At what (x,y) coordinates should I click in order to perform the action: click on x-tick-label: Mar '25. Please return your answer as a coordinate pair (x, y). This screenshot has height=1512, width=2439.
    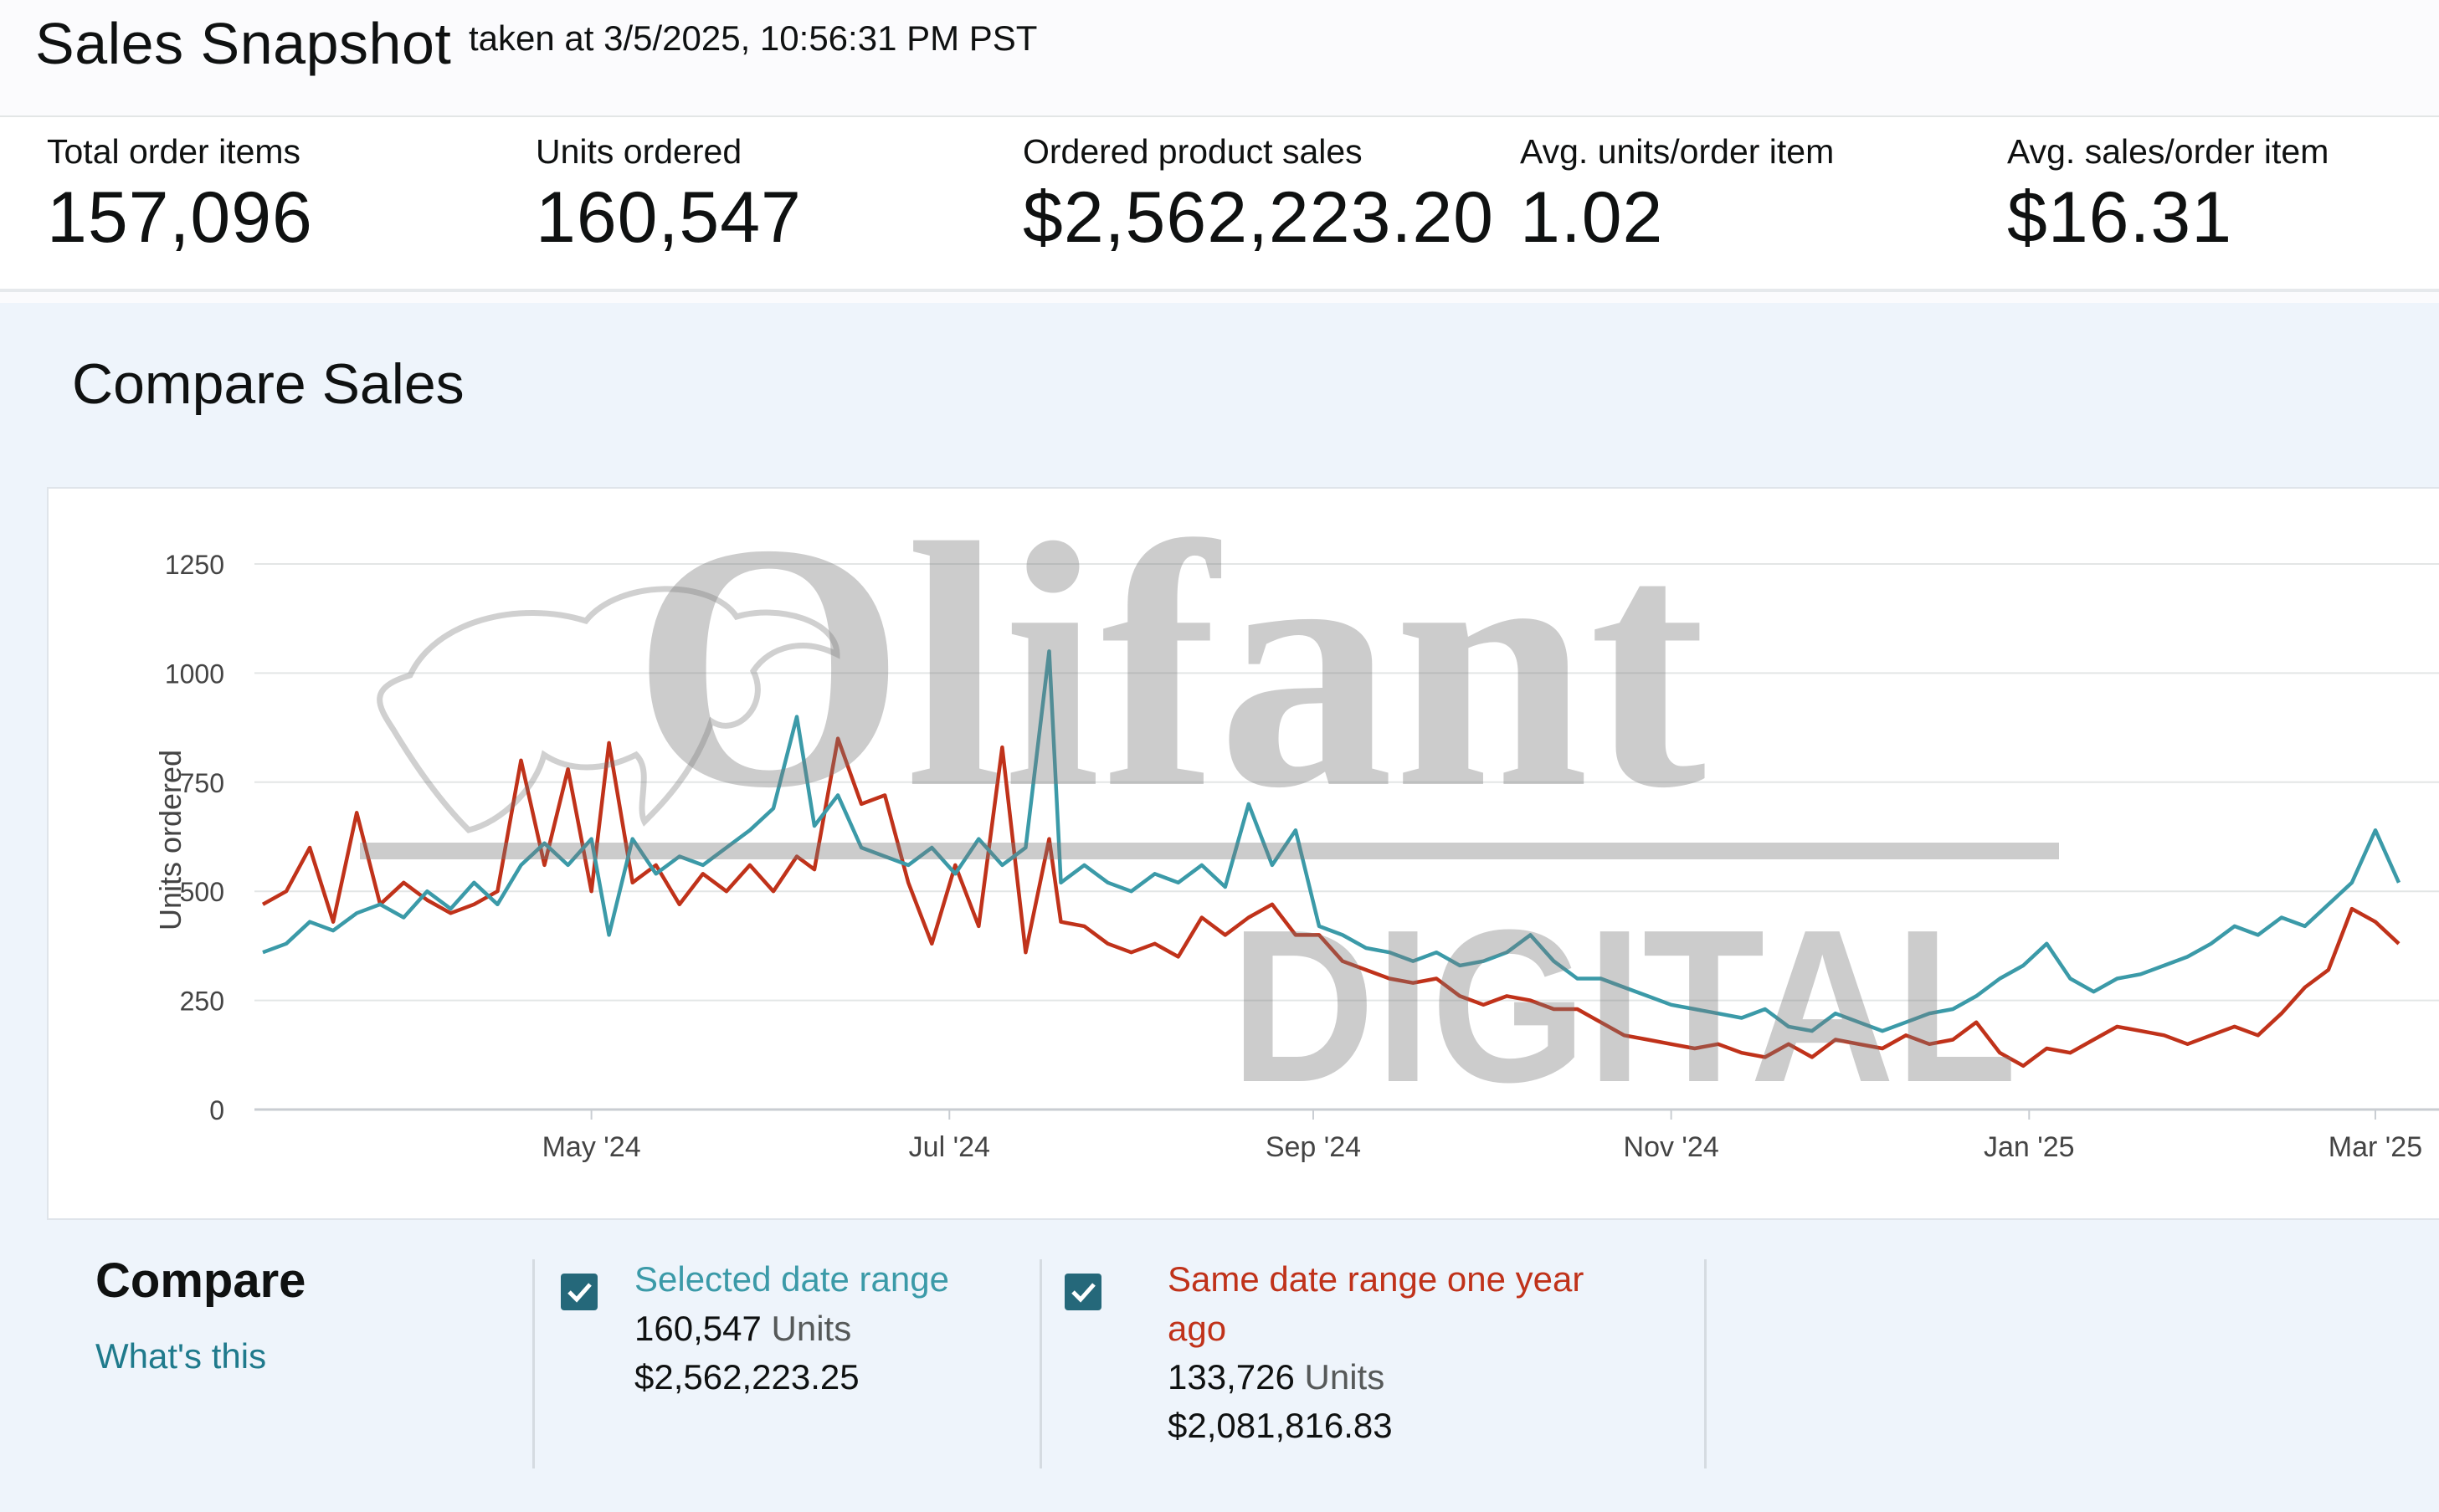
    Looking at the image, I should click on (2375, 1147).